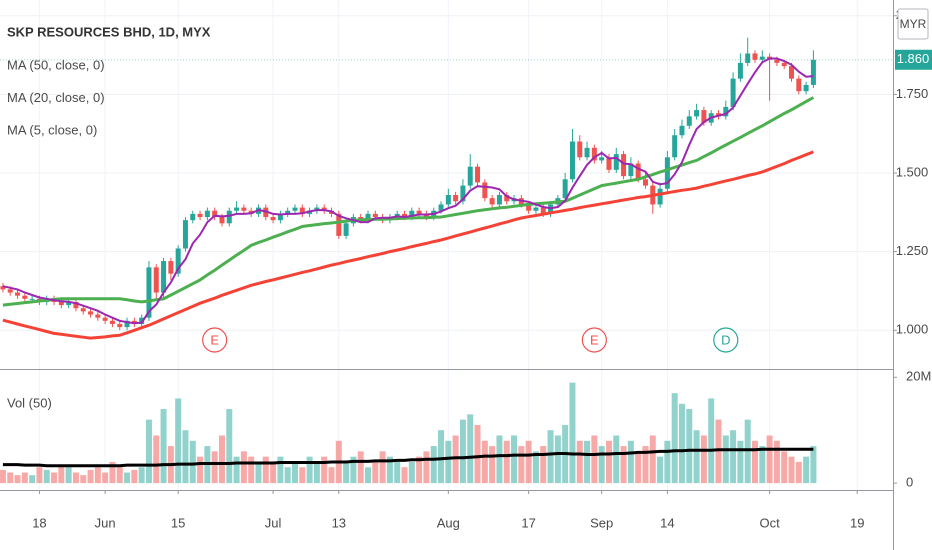  What do you see at coordinates (408, 457) in the screenshot?
I see `volume-ma-line` at bounding box center [408, 457].